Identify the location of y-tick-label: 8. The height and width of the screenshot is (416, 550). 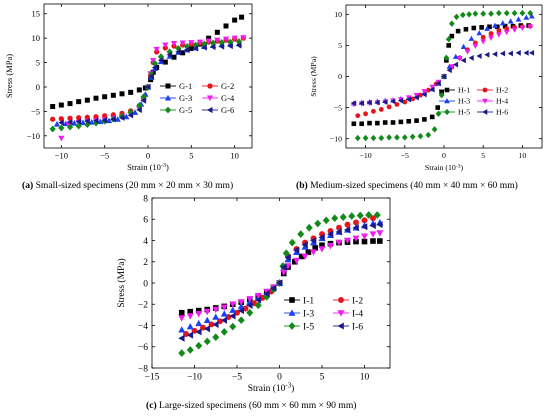
(145, 199).